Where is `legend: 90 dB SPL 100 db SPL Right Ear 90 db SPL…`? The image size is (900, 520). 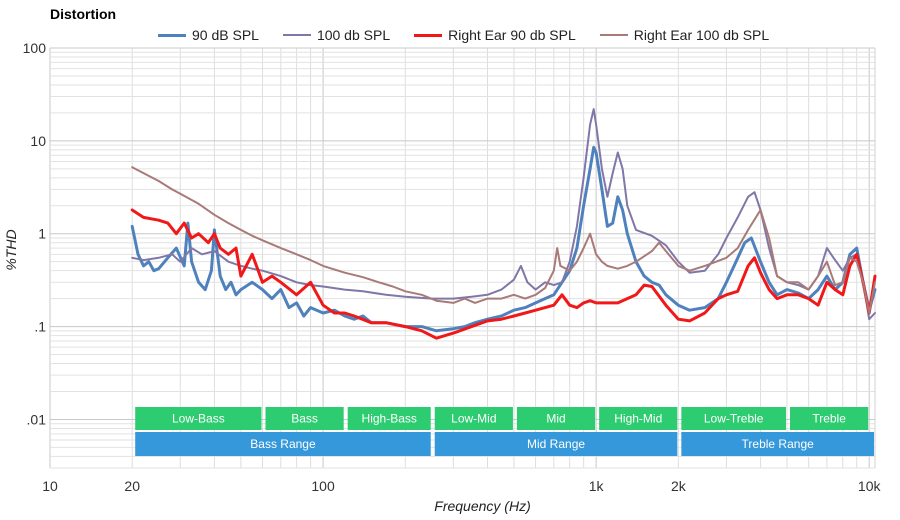
legend: 90 dB SPL 100 db SPL Right Ear 90 db SPL… is located at coordinates (463, 35).